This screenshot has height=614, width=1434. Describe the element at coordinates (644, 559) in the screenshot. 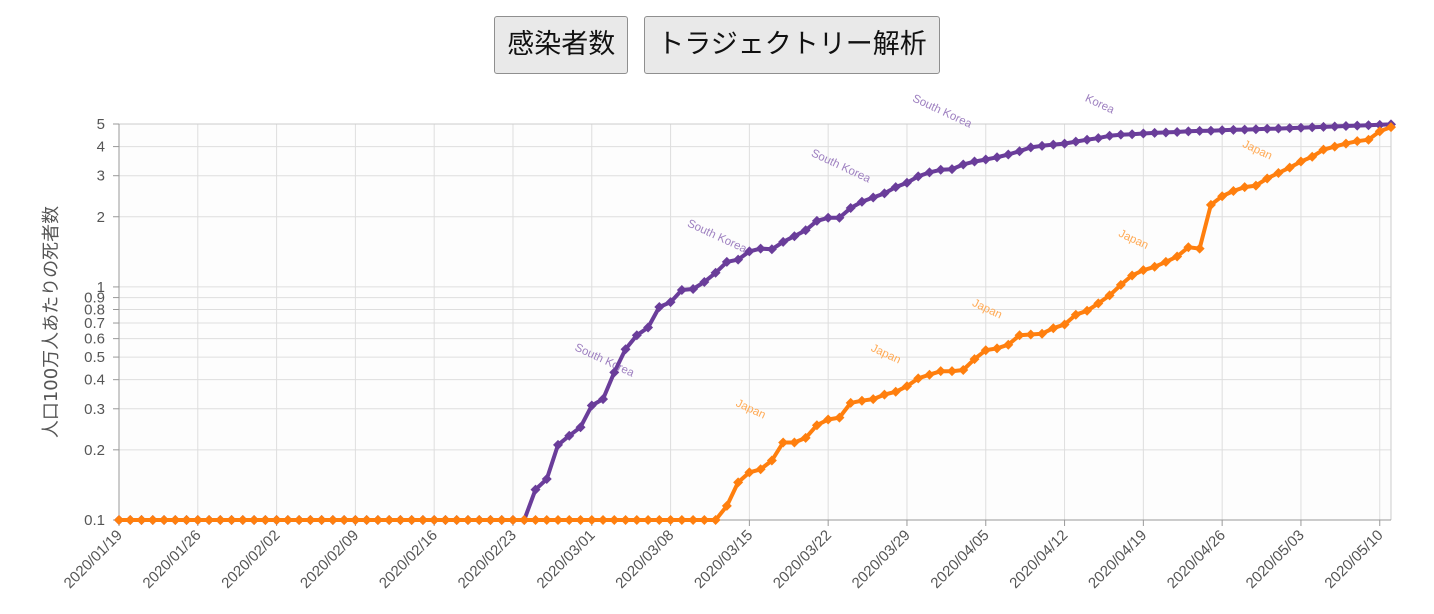

I see `x-tick-label: 2020/03/08` at that location.